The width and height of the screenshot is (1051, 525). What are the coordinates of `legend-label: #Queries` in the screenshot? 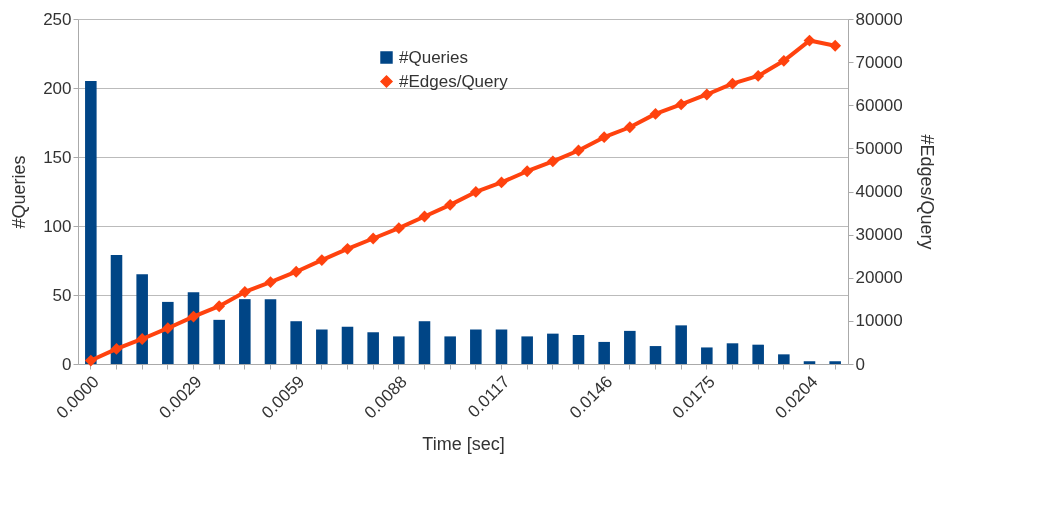 It's located at (433, 57).